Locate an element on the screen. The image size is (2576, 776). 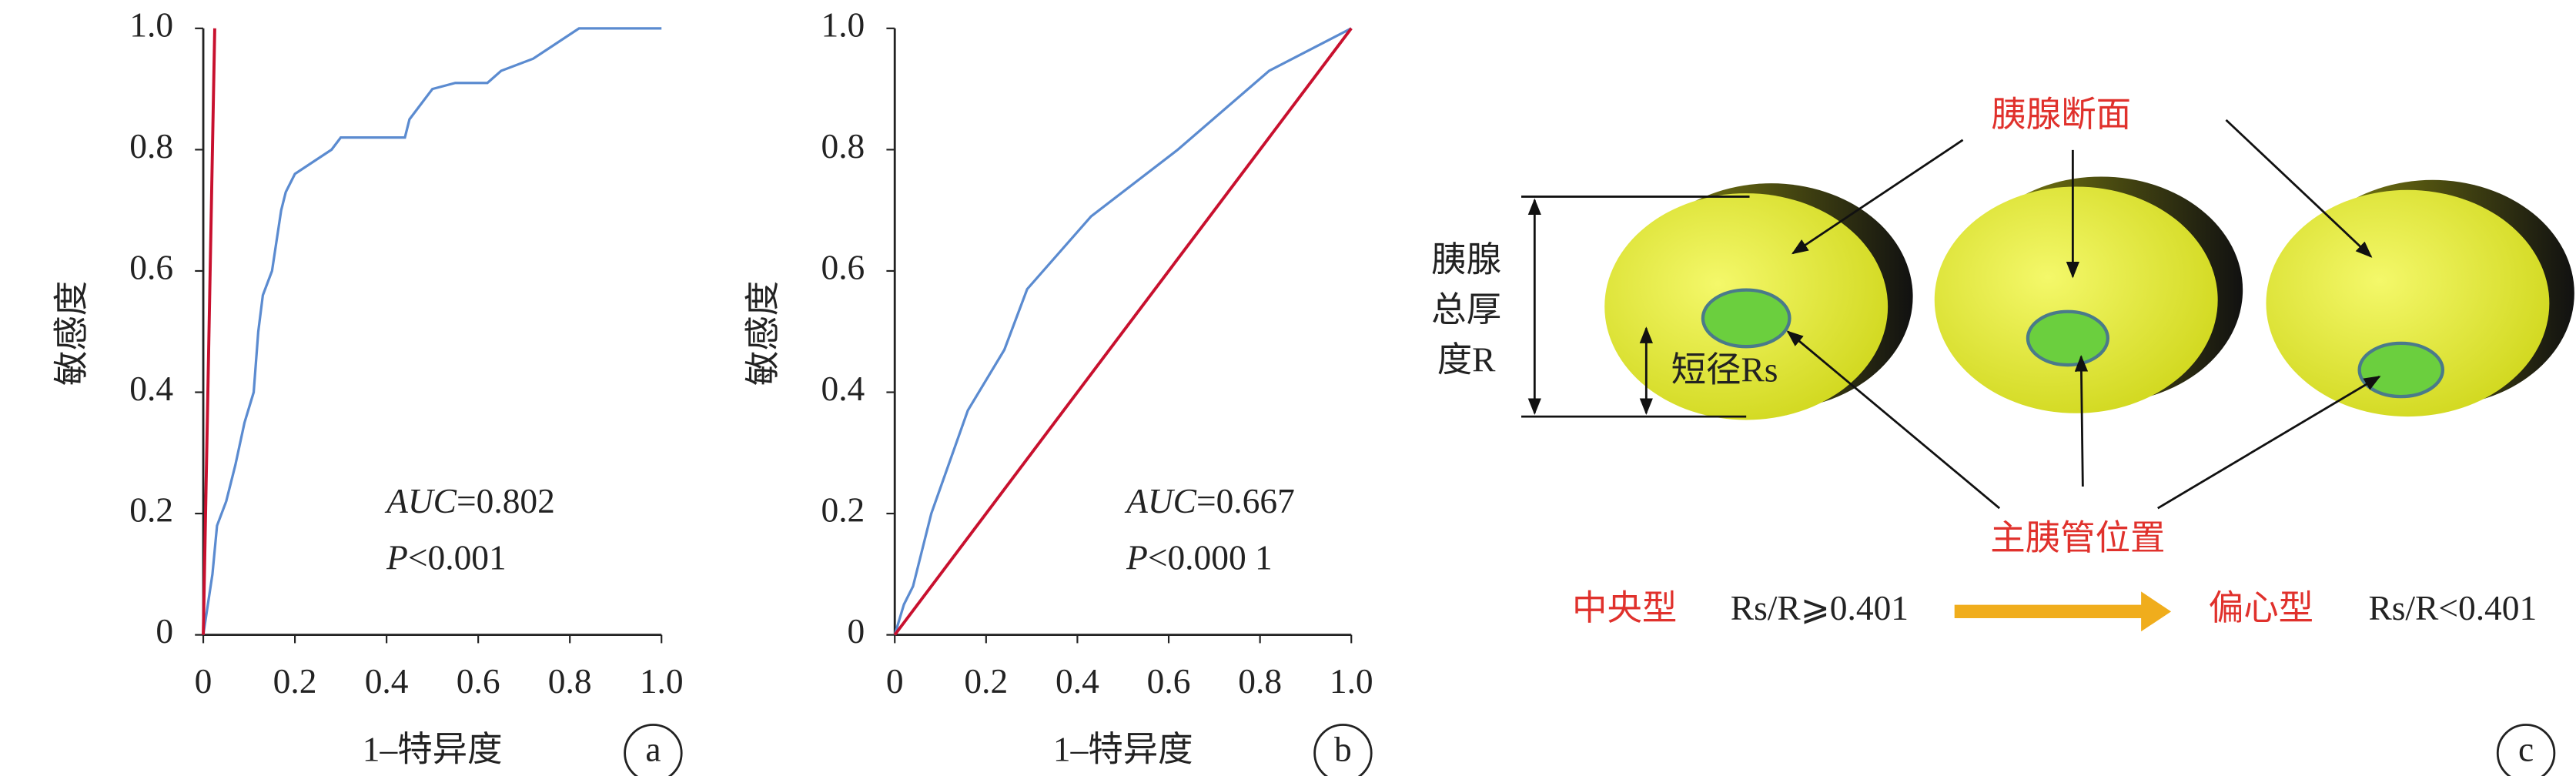
duct-label: 主胰管位置 is located at coordinates (2077, 538).